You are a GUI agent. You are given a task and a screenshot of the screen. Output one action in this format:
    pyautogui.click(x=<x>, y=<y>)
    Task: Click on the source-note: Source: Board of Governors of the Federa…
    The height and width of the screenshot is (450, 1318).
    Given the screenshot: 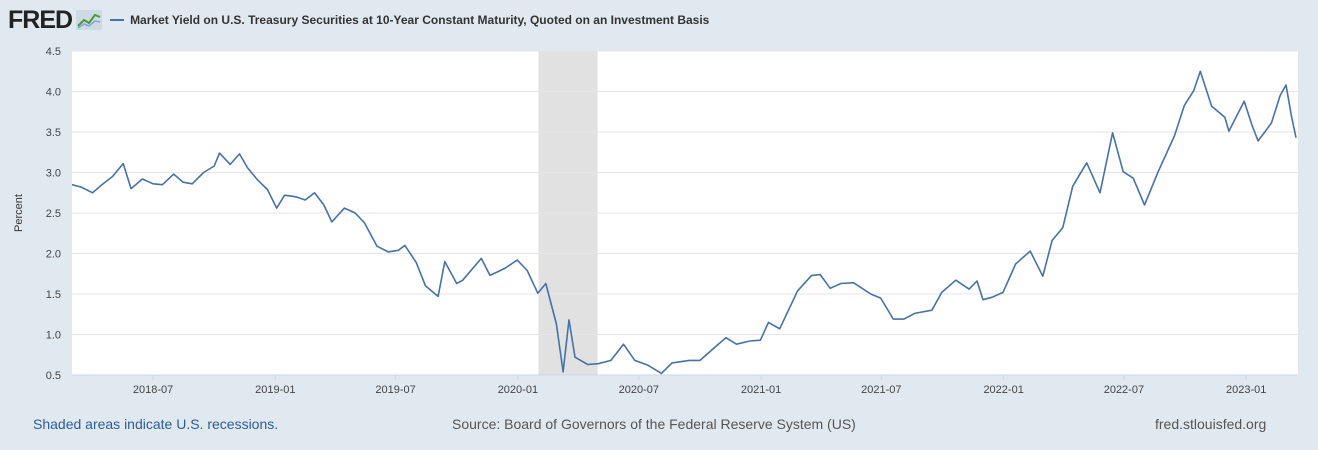 What is the action you would take?
    pyautogui.click(x=654, y=424)
    